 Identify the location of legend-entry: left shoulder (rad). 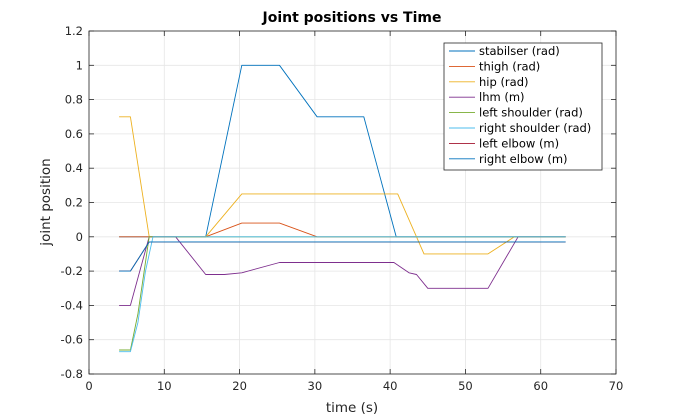
(531, 113).